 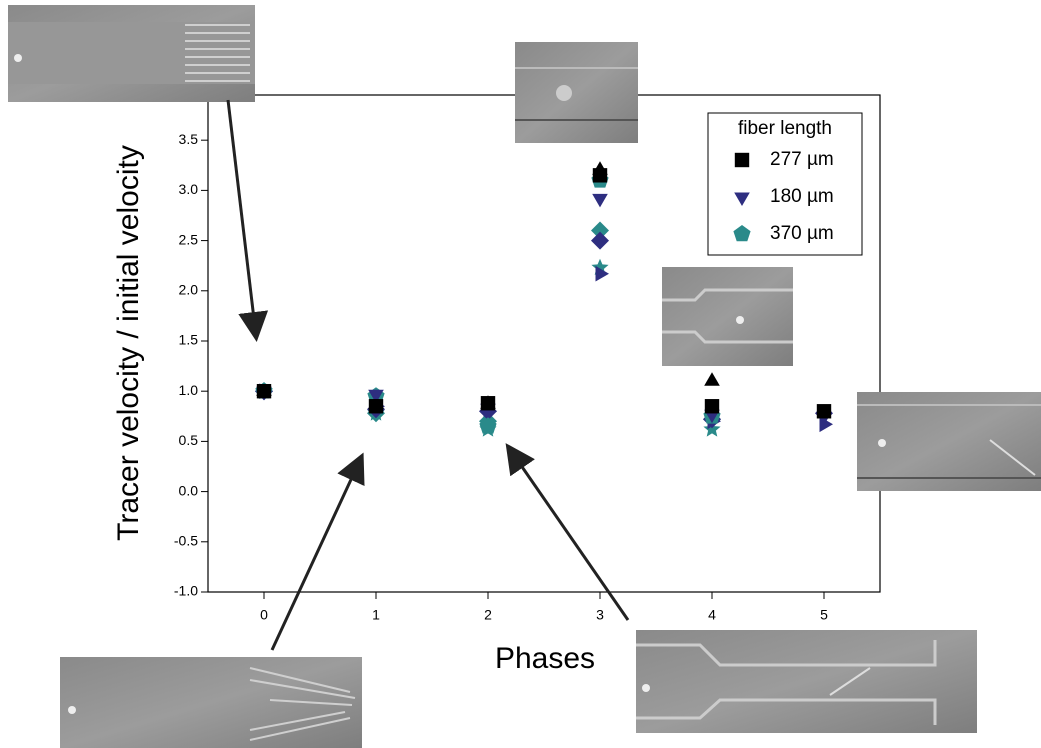 What do you see at coordinates (785, 128) in the screenshot?
I see `legend-title: fiber length` at bounding box center [785, 128].